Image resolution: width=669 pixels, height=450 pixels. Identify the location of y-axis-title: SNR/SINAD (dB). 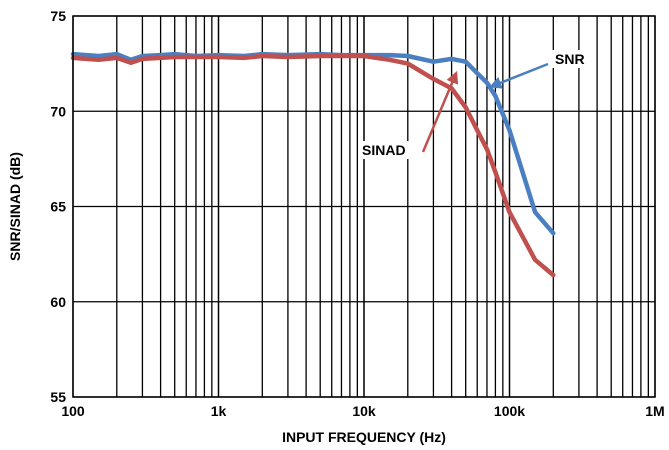
(15, 206).